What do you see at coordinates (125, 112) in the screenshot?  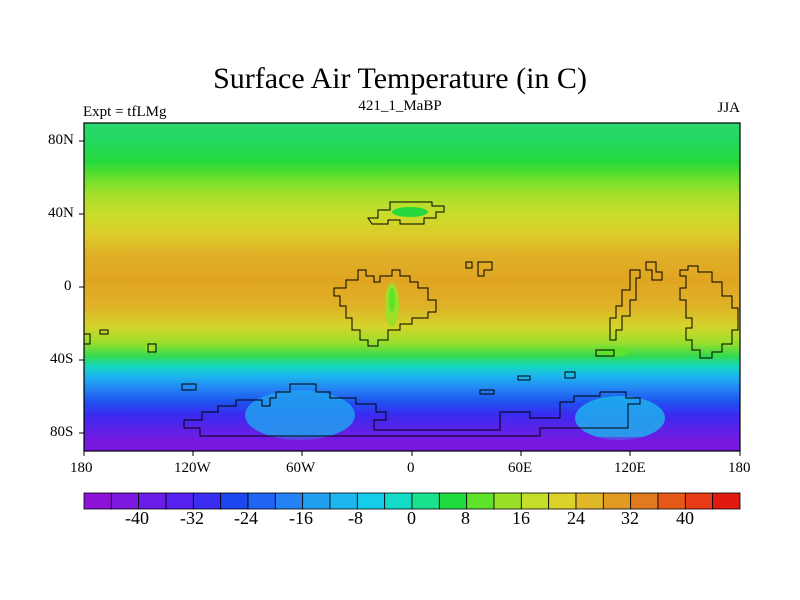 I see `experiment-label: Expt = tfLMg` at bounding box center [125, 112].